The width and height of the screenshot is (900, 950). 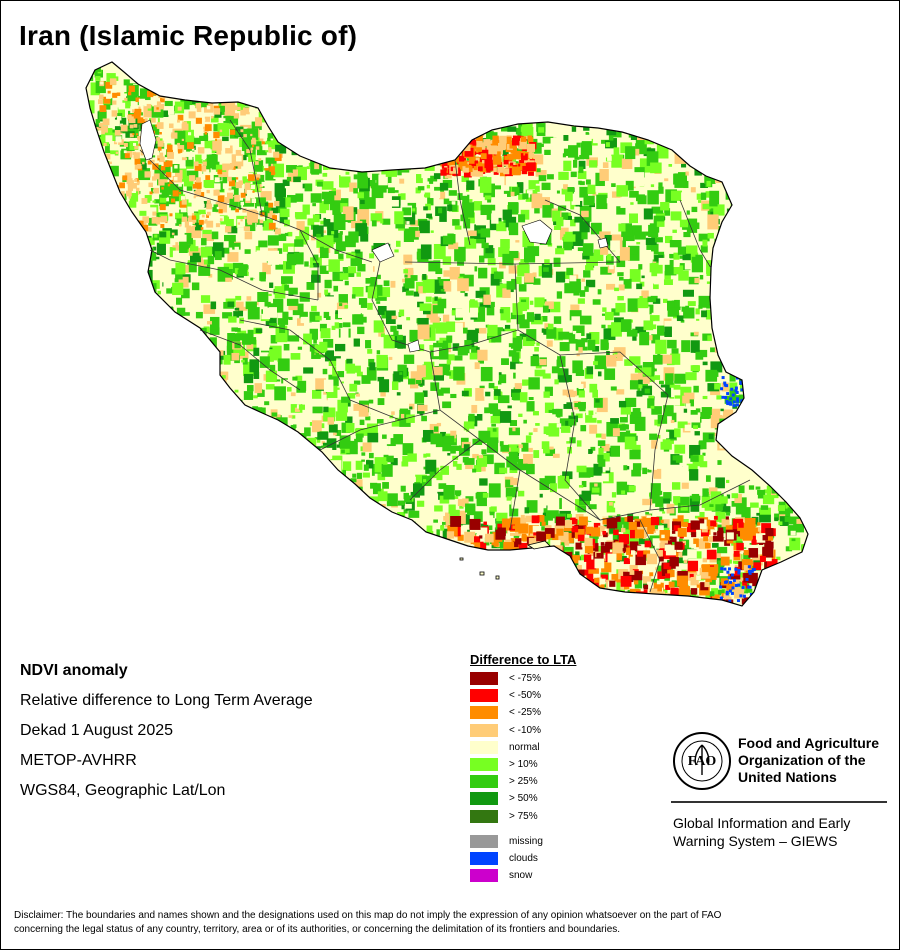 I want to click on legend-item: < -75%, so click(x=530, y=678).